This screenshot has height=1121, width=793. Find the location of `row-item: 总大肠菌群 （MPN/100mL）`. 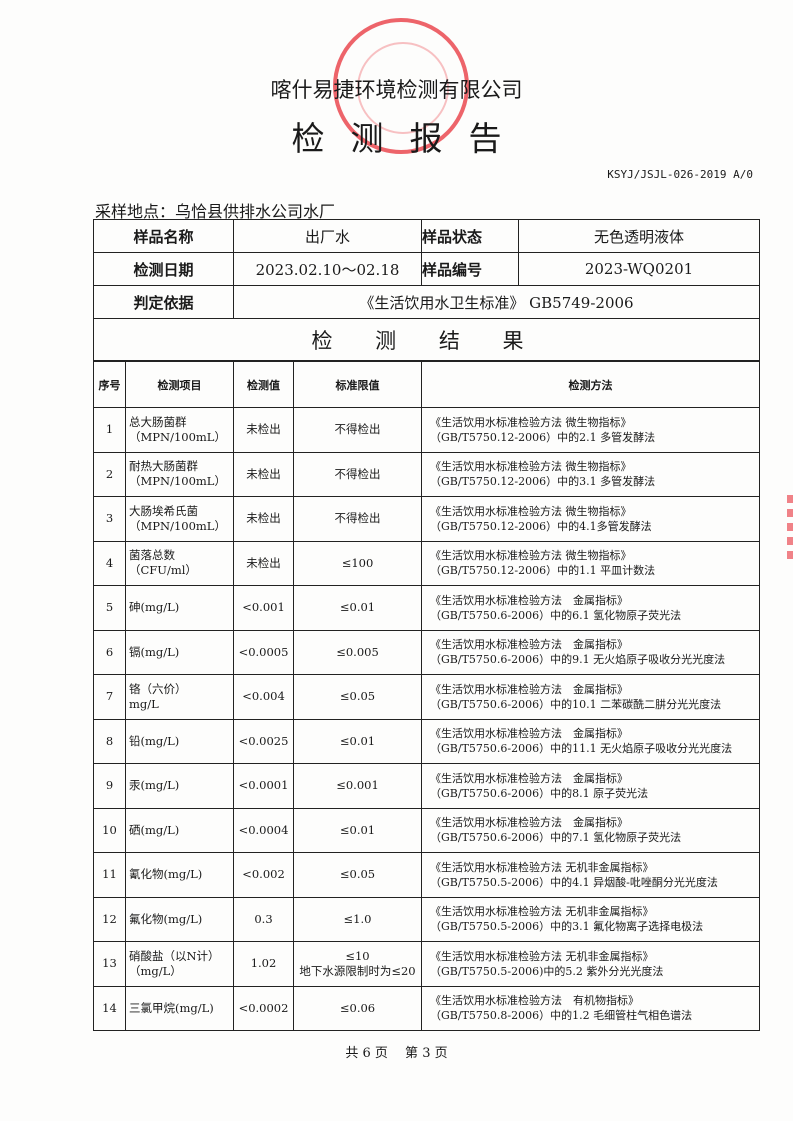

row-item: 总大肠菌群 （MPN/100mL） is located at coordinates (179, 430).